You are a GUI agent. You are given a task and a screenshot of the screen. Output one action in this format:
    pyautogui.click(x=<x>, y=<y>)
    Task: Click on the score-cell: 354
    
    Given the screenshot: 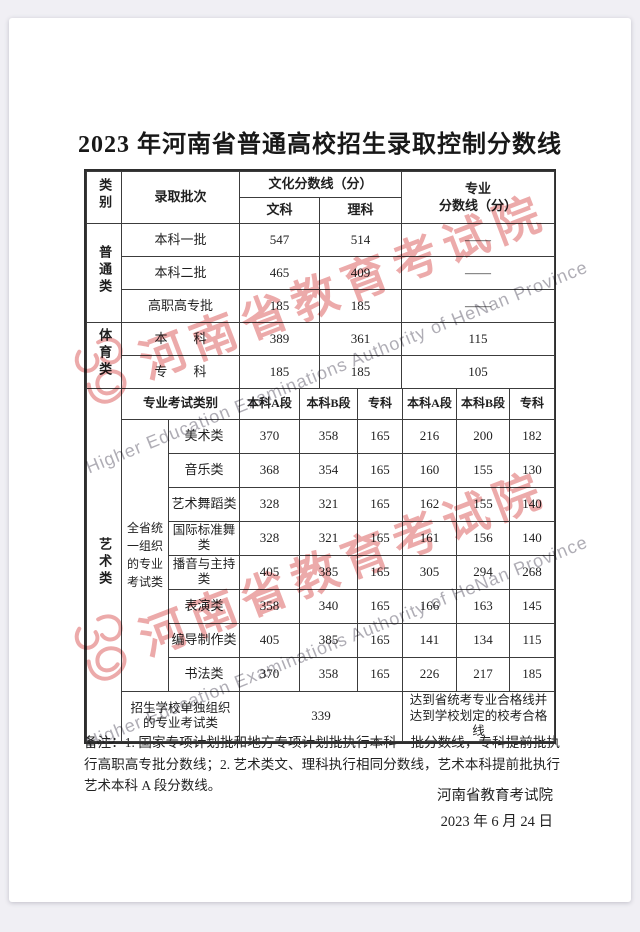 What is the action you would take?
    pyautogui.click(x=329, y=470)
    